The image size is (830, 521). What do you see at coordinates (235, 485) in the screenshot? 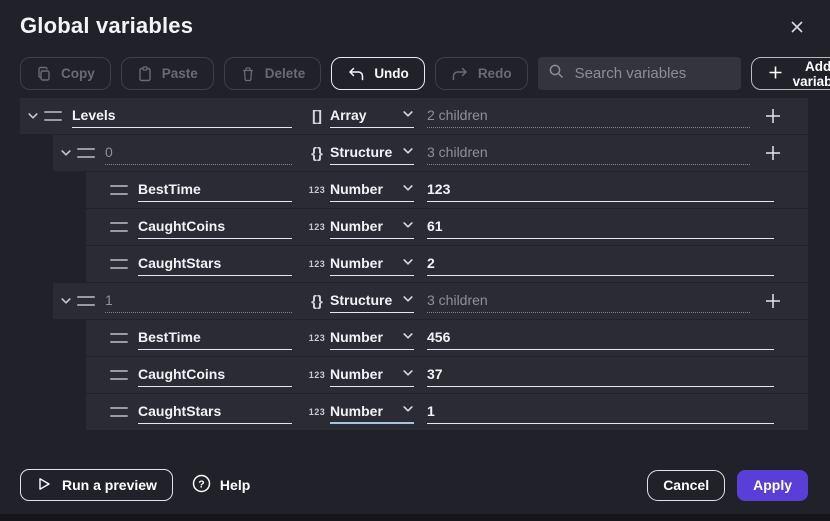
I see `help-label: Help` at bounding box center [235, 485].